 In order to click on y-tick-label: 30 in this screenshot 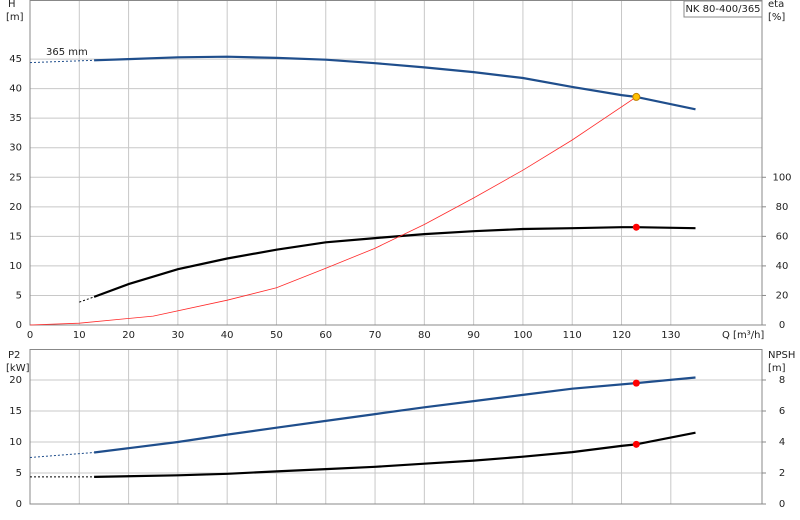, I will do `click(15, 148)`.